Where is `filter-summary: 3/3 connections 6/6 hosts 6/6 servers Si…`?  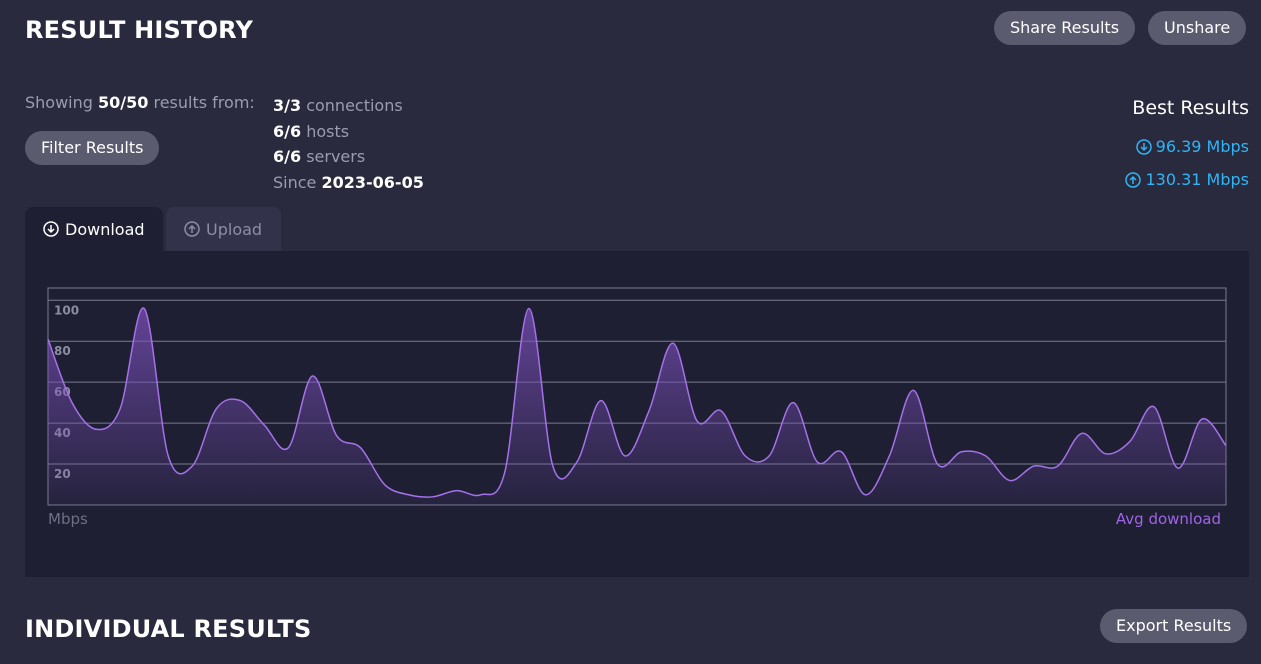 filter-summary: 3/3 connections 6/6 hosts 6/6 servers Si… is located at coordinates (348, 144).